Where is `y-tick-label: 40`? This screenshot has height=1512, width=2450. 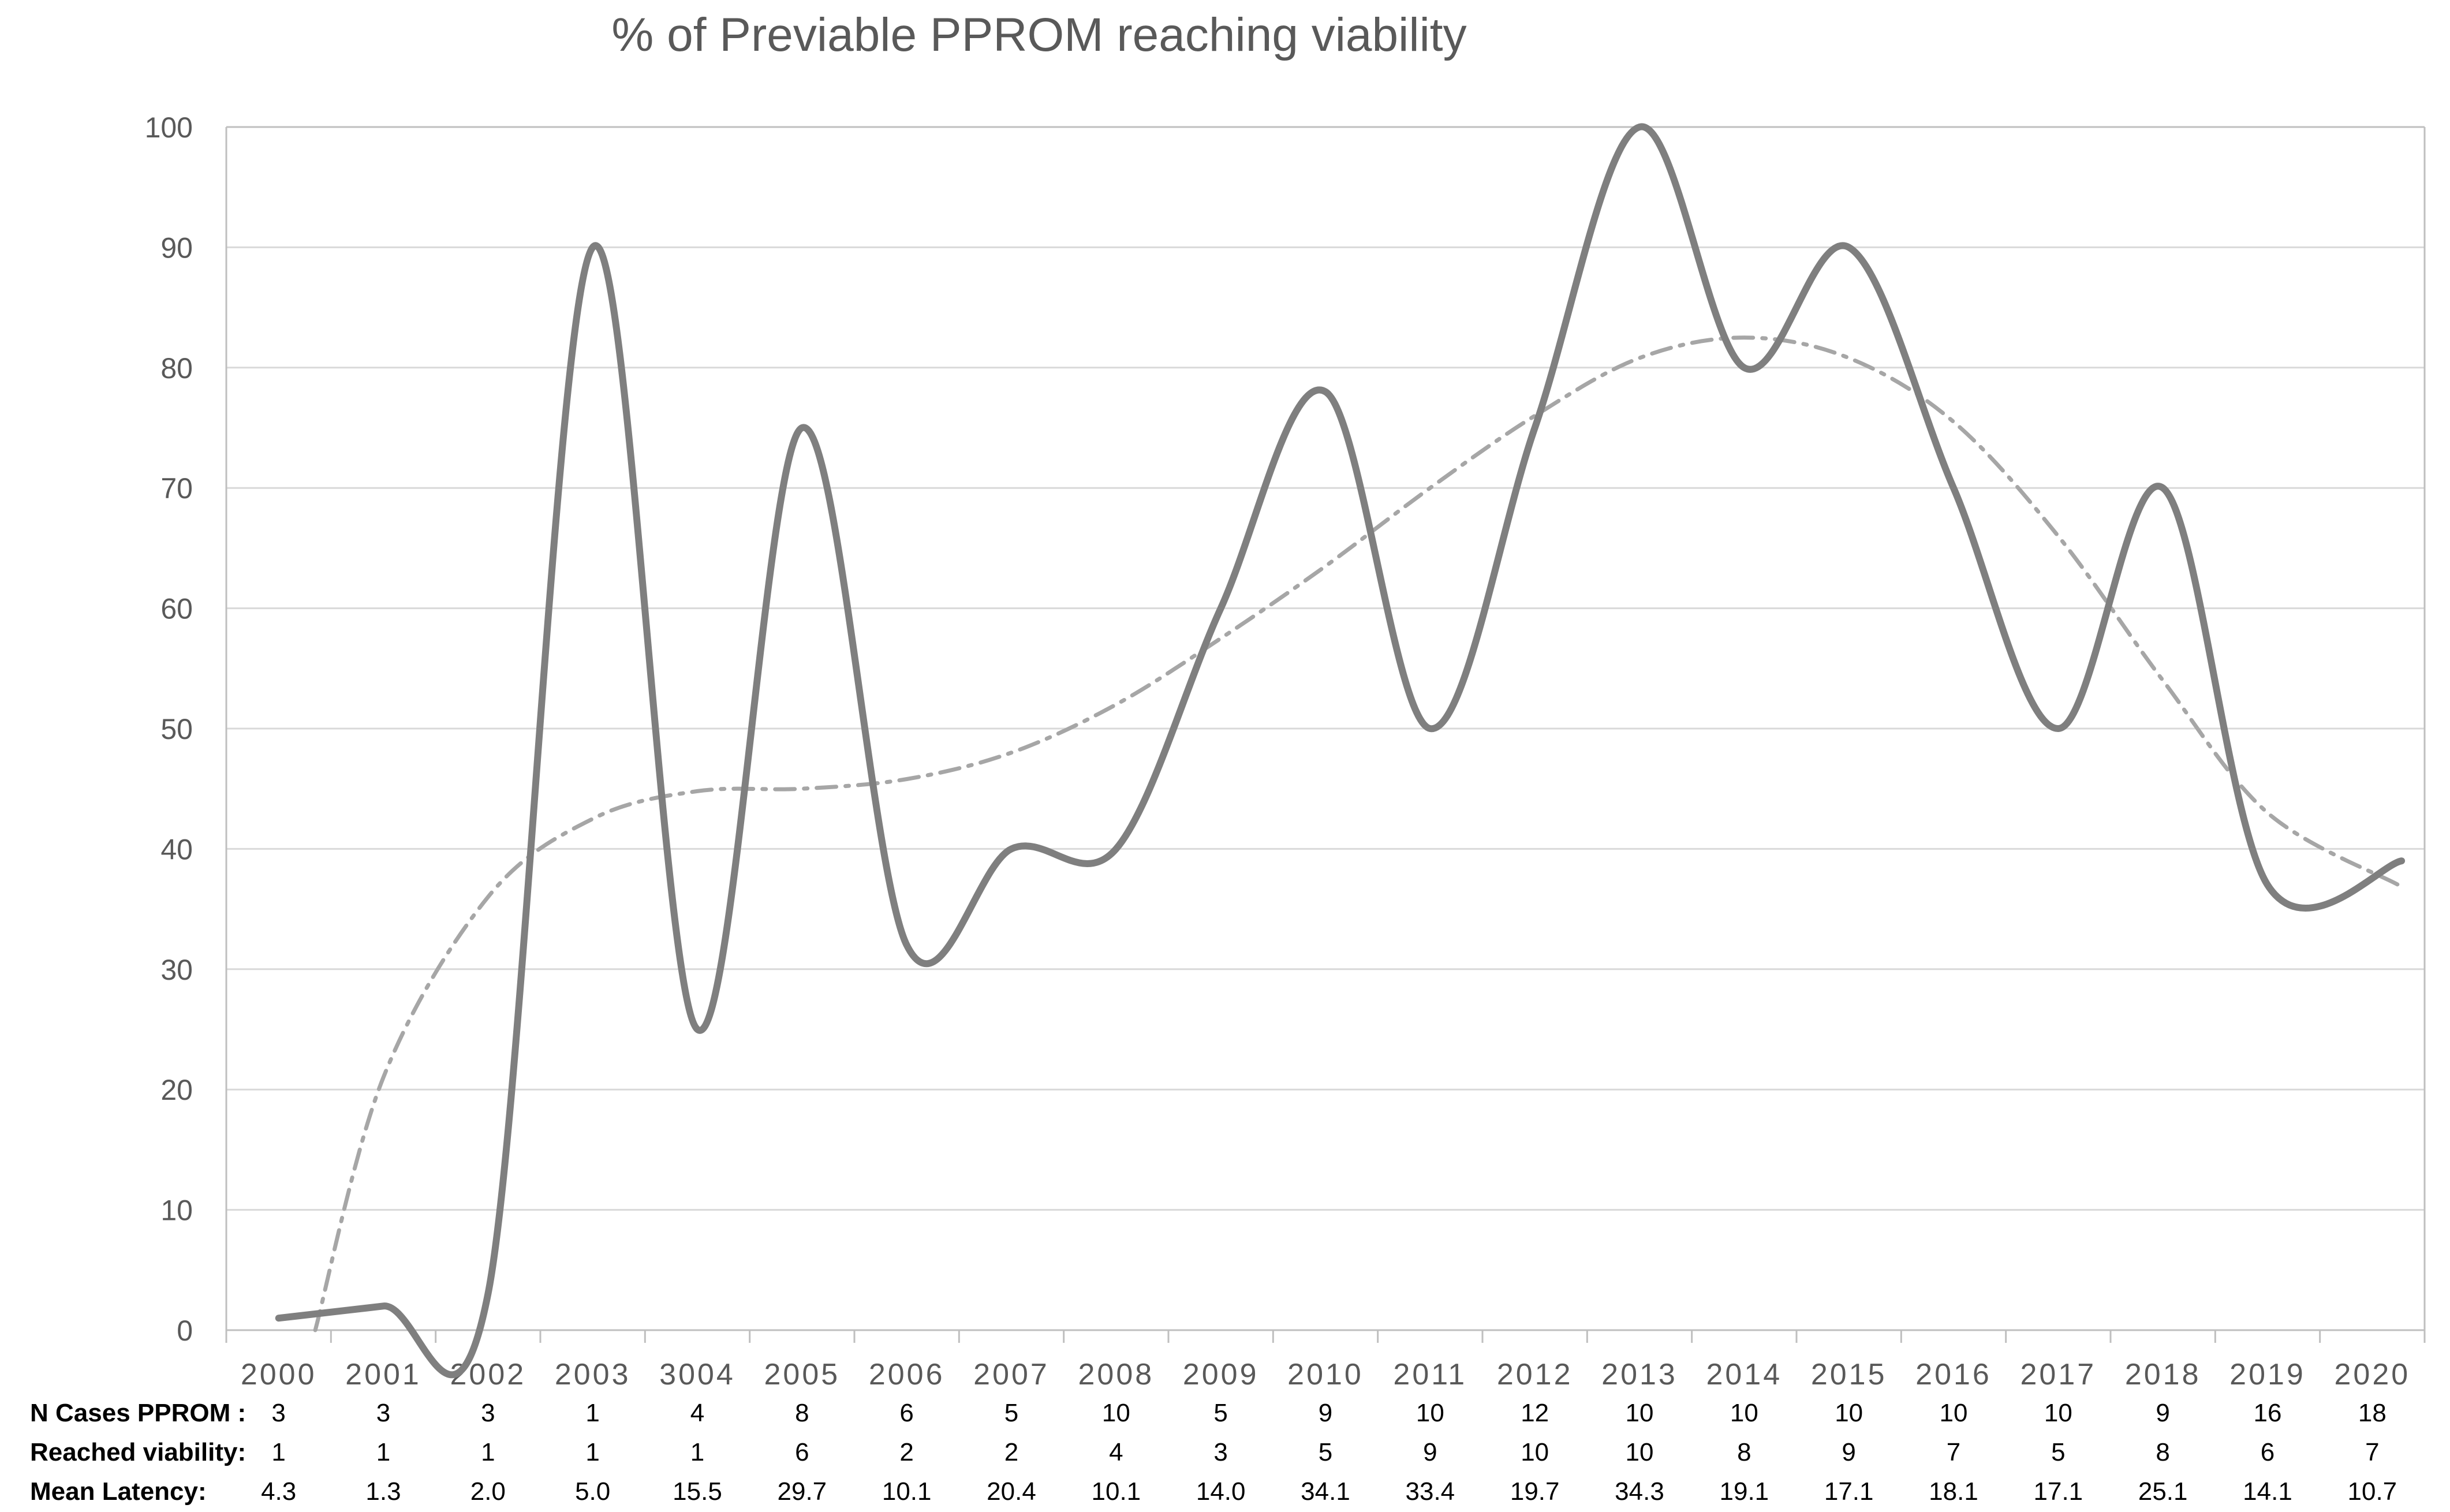
y-tick-label: 40 is located at coordinates (176, 849).